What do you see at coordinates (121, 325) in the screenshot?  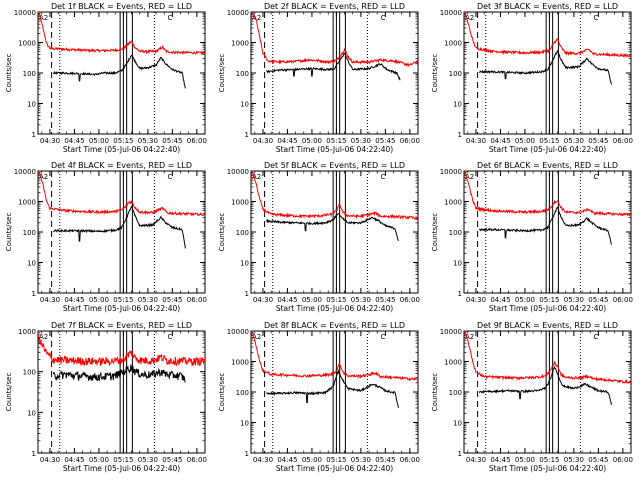 I see `chart-title: Det 7f BLACK = Events, RED = LLD` at bounding box center [121, 325].